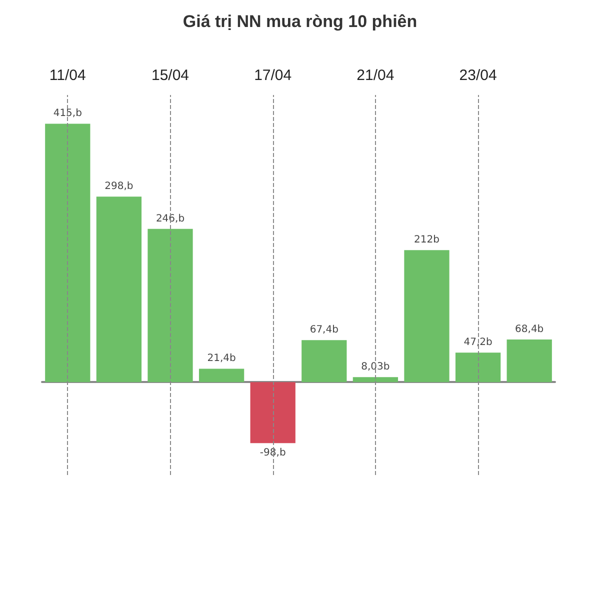  Describe the element at coordinates (221, 358) in the screenshot. I see `data-label: 21,4b` at that location.